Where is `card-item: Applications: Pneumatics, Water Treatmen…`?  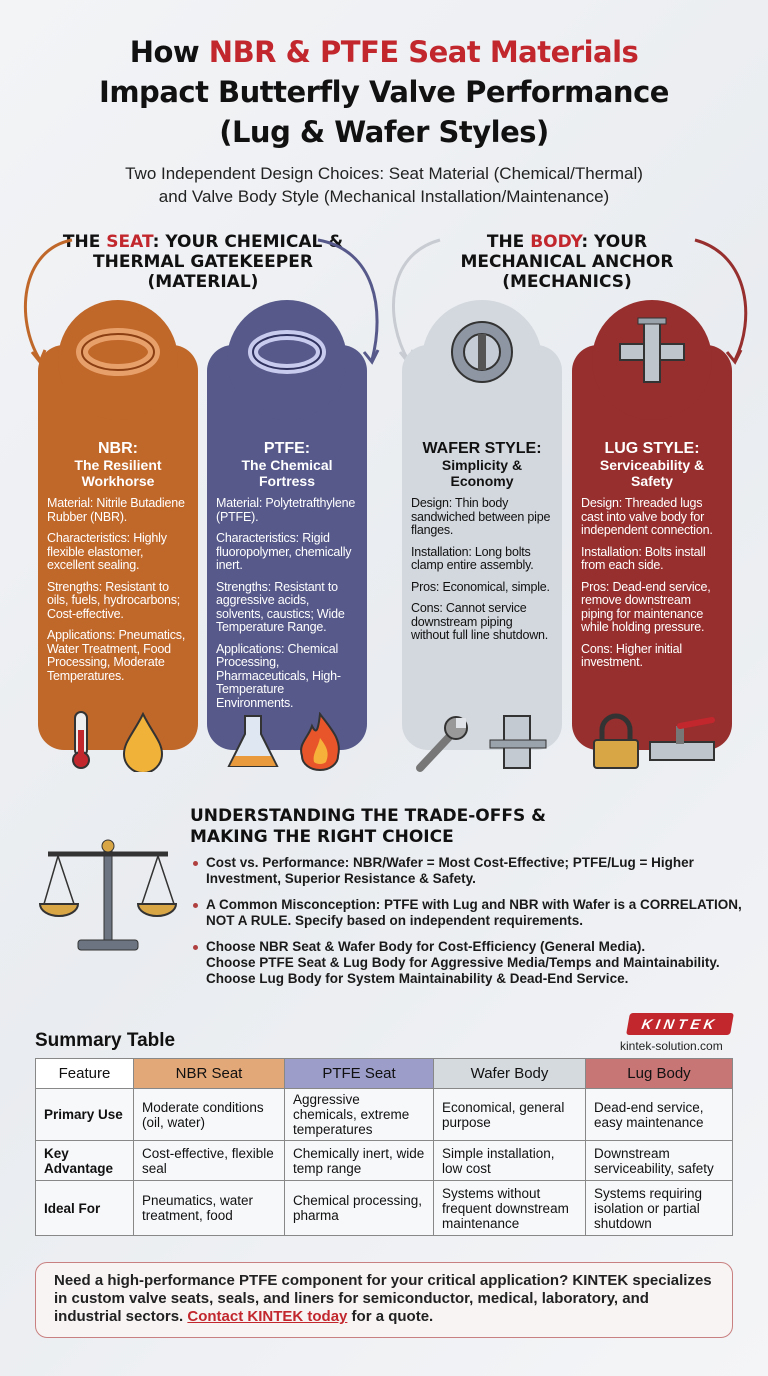
card-item: Applications: Pneumatics, Water Treatmen… is located at coordinates (116, 655).